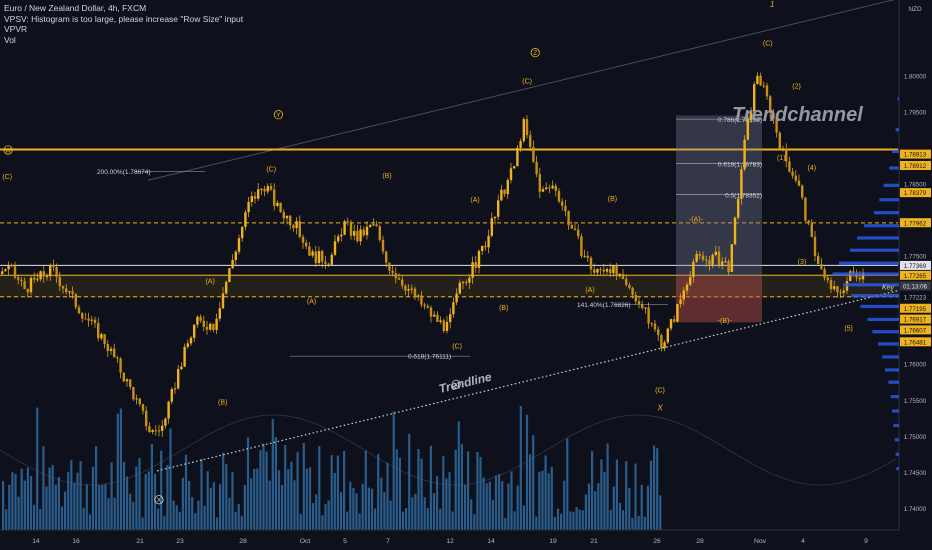 This screenshot has height=550, width=932. What do you see at coordinates (75, 8) in the screenshot?
I see `symbol-title: Euro / New Zealand Dollar, 4h, FXCM` at bounding box center [75, 8].